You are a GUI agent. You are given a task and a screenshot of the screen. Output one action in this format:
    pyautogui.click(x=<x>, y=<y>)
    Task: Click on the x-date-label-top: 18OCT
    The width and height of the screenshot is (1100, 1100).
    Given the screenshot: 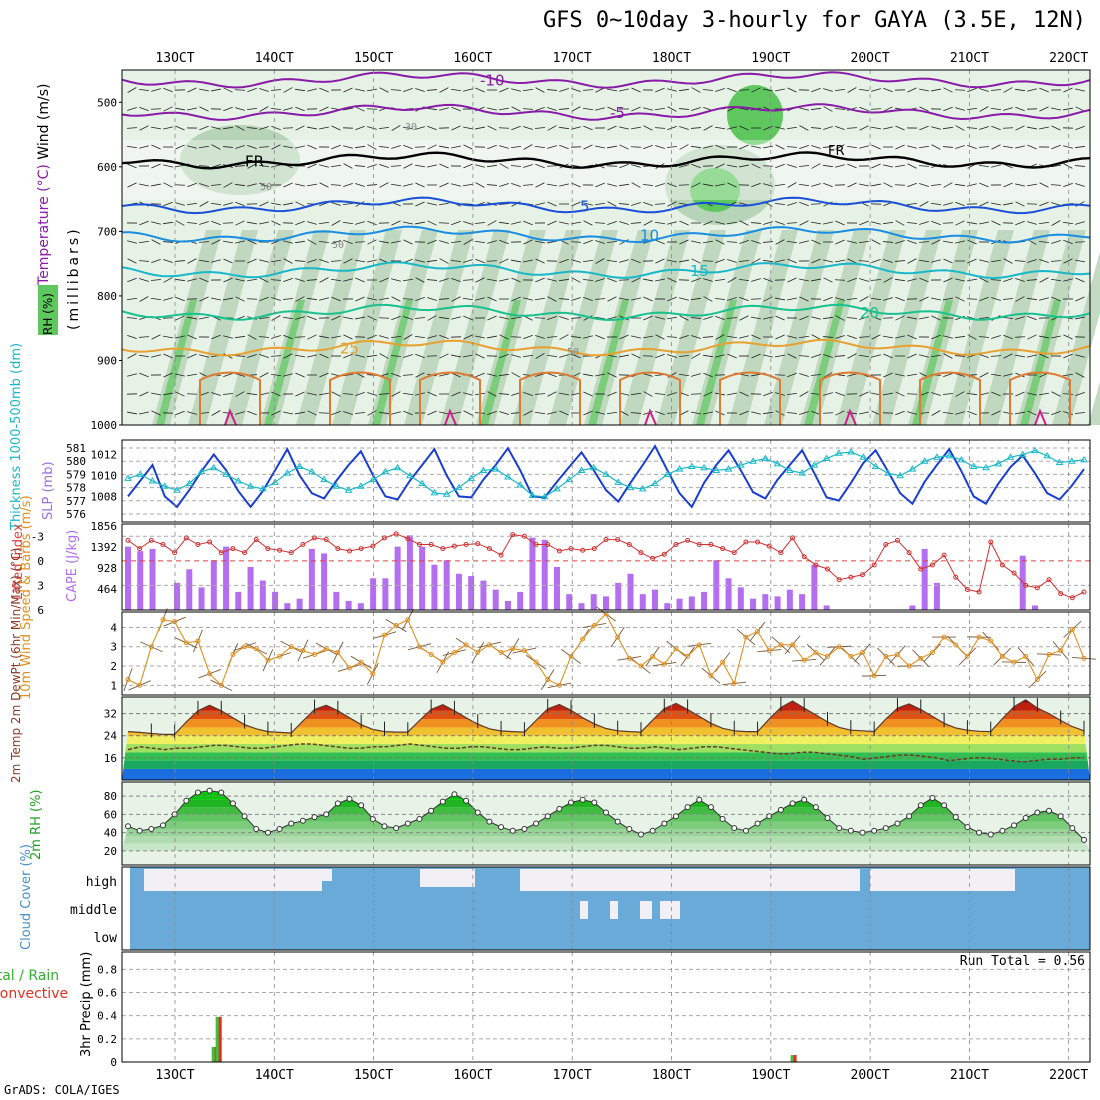 What is the action you would take?
    pyautogui.click(x=671, y=58)
    